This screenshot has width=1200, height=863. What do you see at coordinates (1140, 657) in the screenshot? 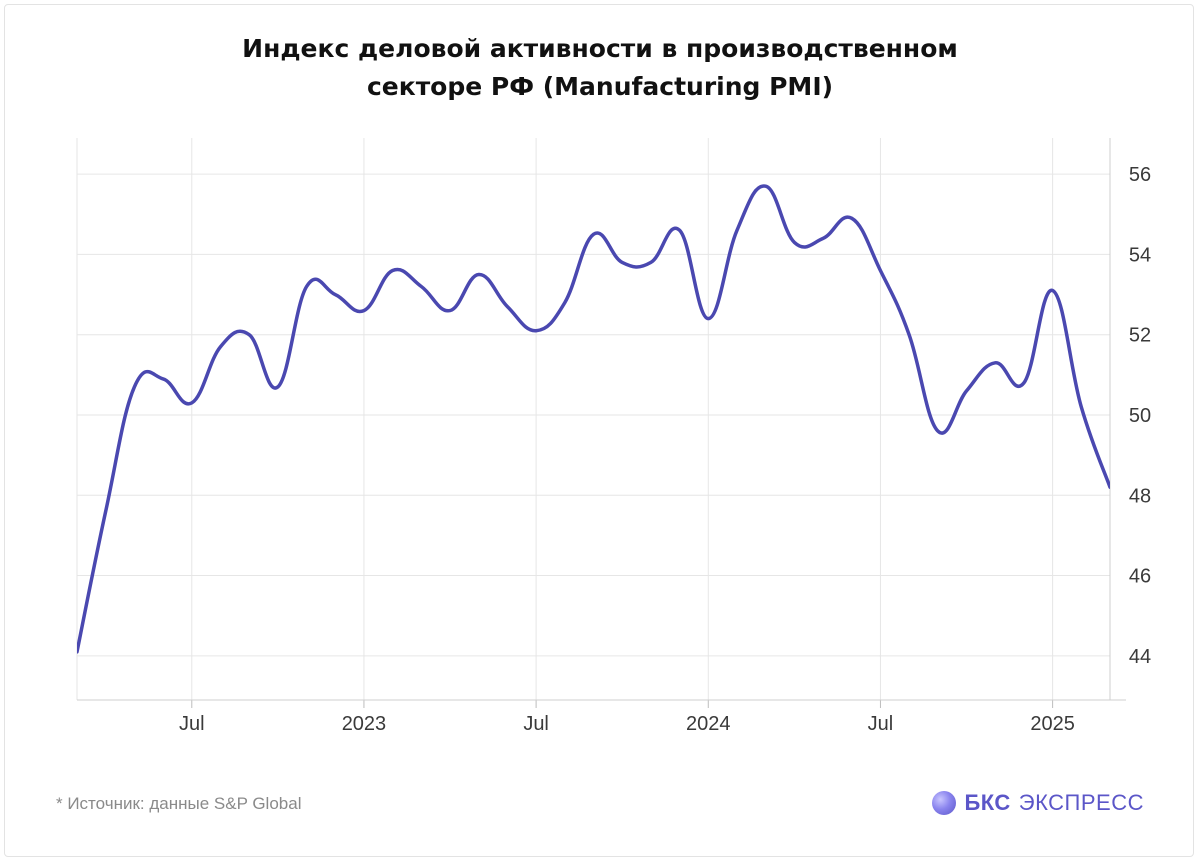
I see `y-tick-label: 44` at bounding box center [1140, 657].